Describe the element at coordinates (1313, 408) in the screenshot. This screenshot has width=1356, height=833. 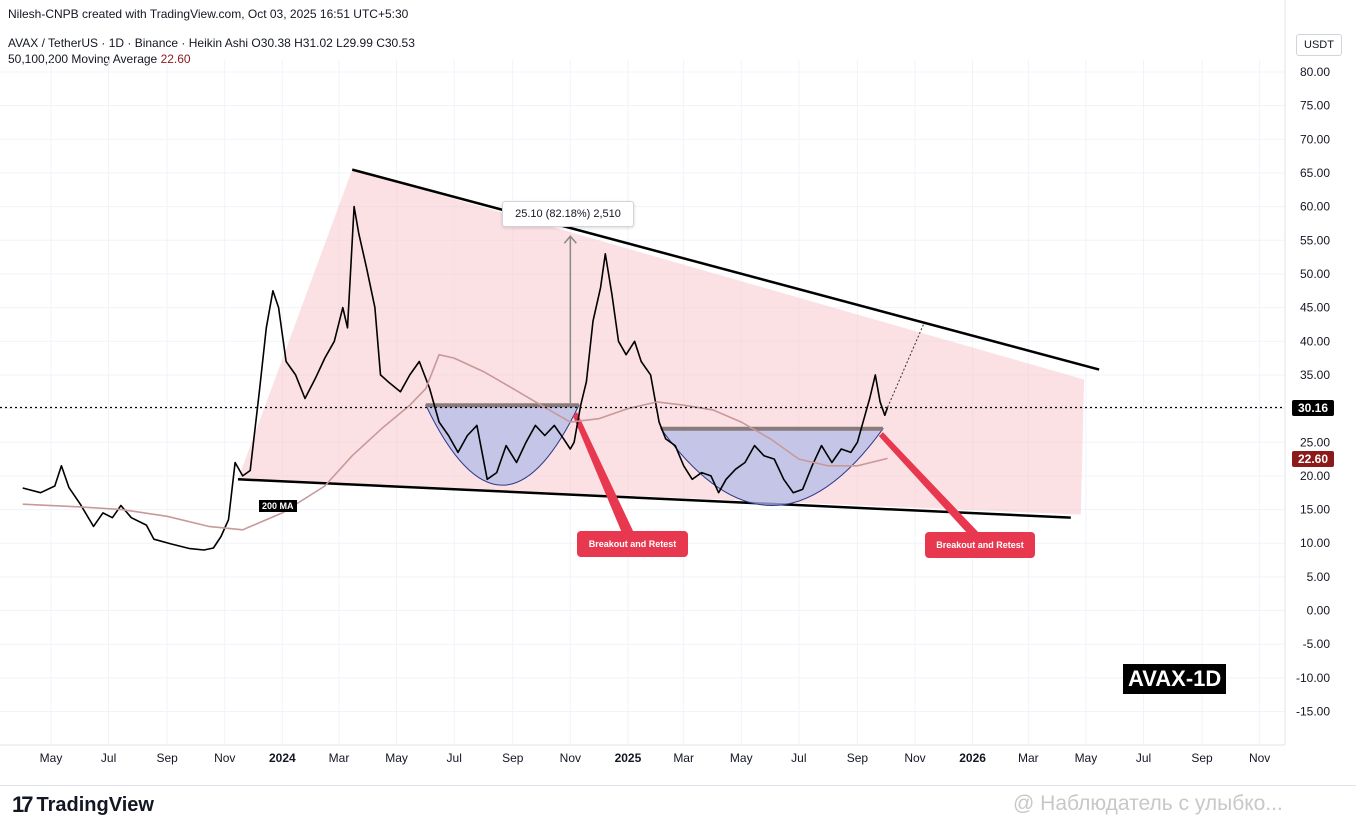
I see `last-price-tag: 30.16` at that location.